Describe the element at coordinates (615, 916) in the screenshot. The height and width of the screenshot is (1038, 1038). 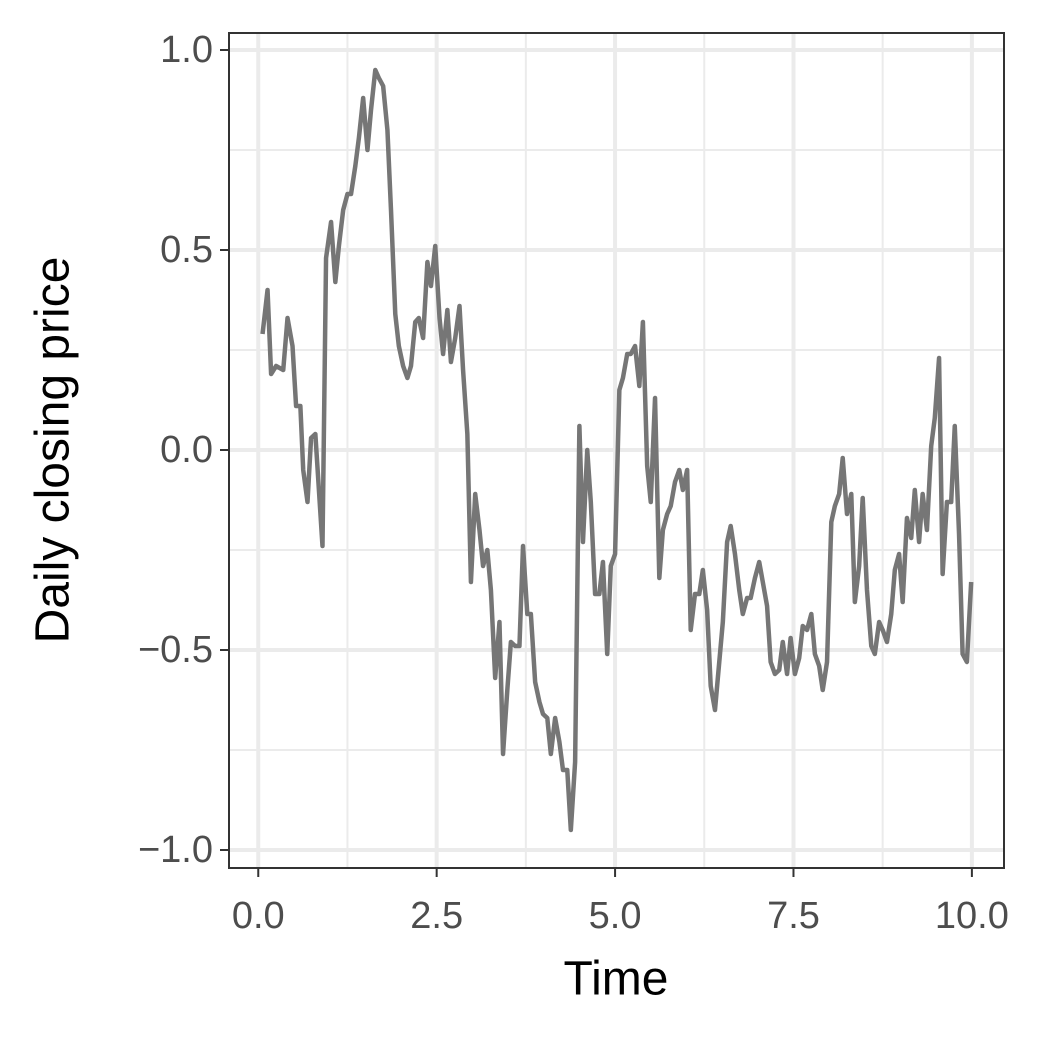
I see `x-tick-label: 5.0` at that location.